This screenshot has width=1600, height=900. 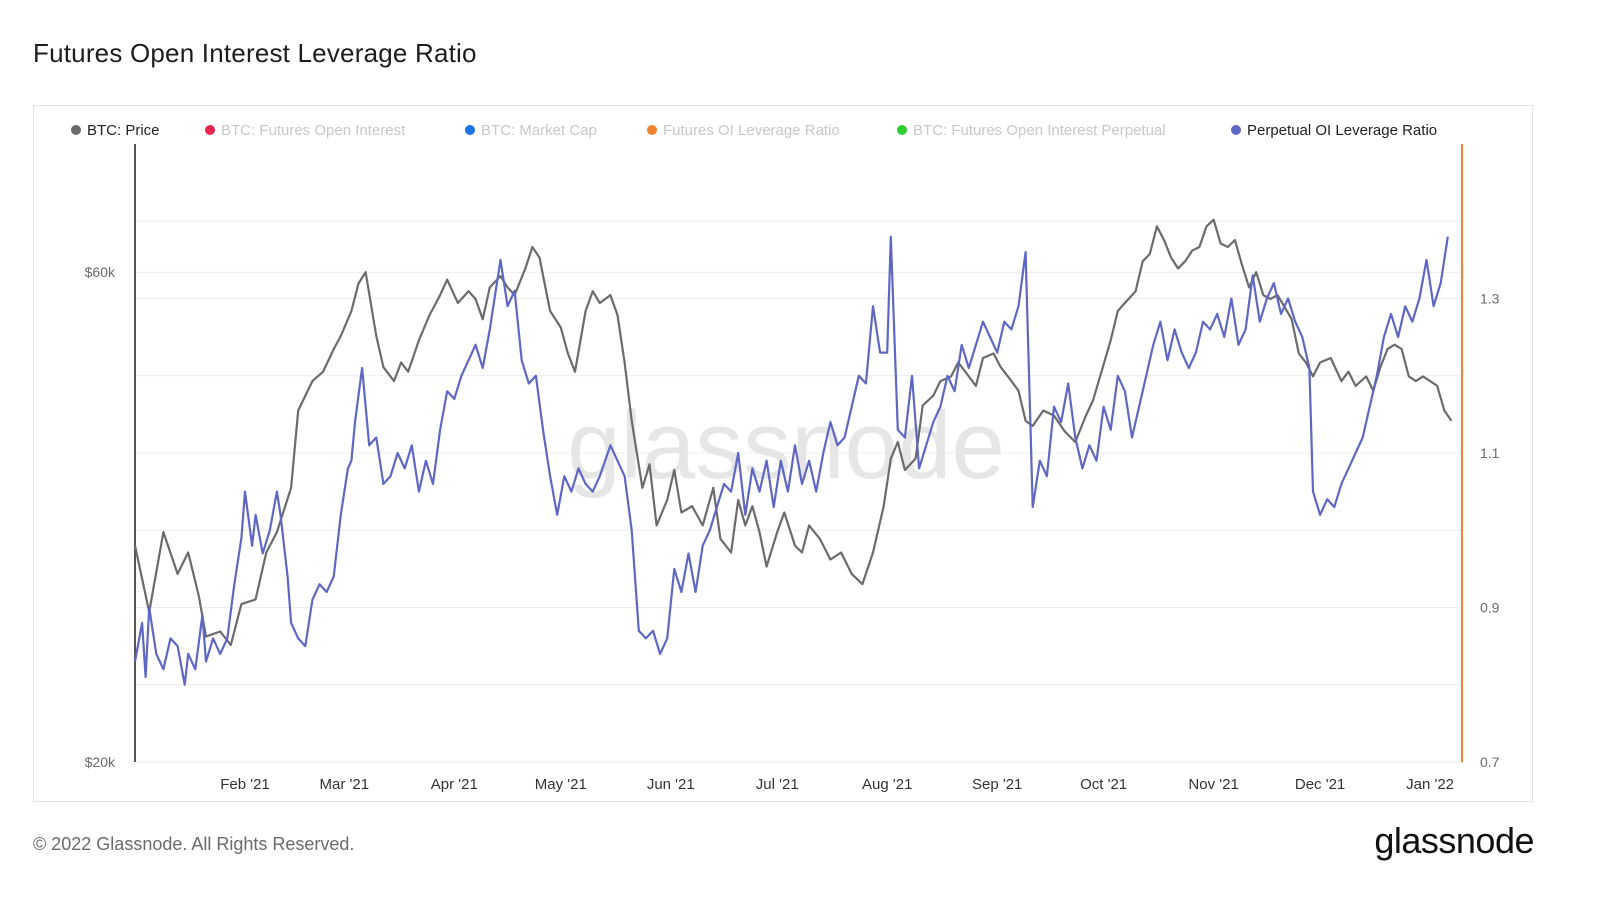 What do you see at coordinates (1490, 762) in the screenshot?
I see `right-tick-label: 0.7` at bounding box center [1490, 762].